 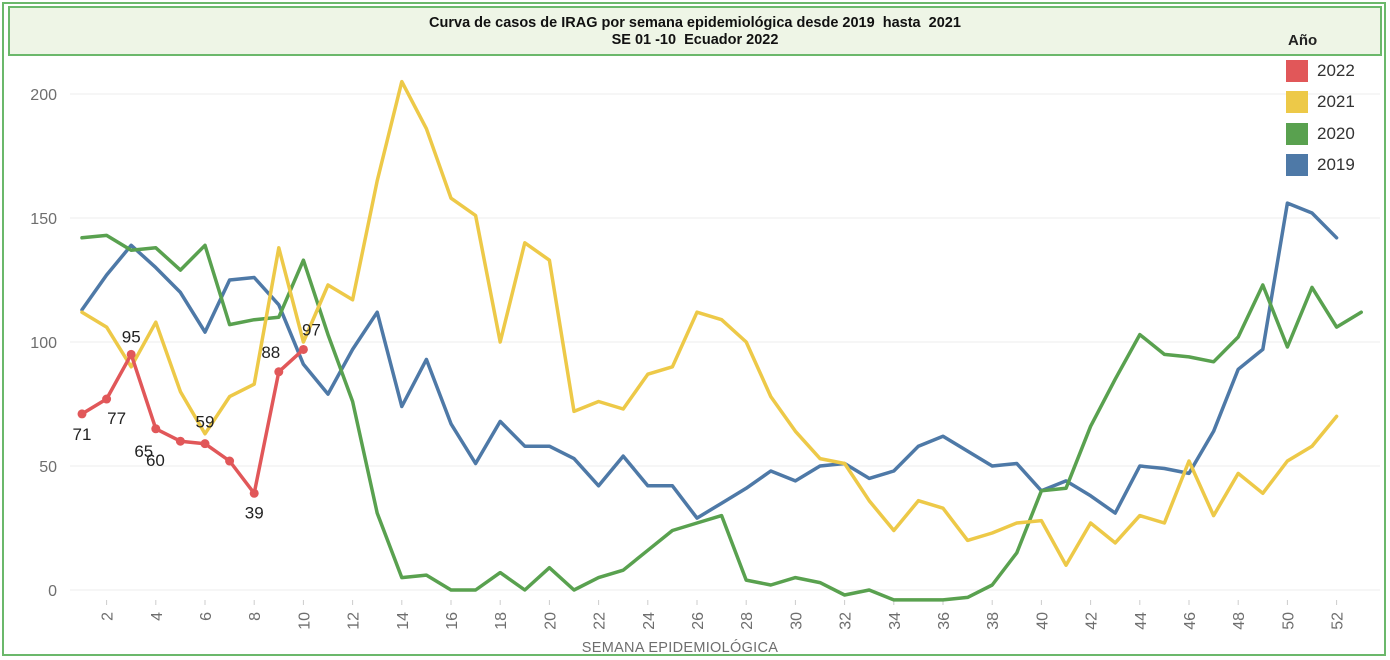 What do you see at coordinates (1092, 621) in the screenshot?
I see `x-tick-label: 42` at bounding box center [1092, 621].